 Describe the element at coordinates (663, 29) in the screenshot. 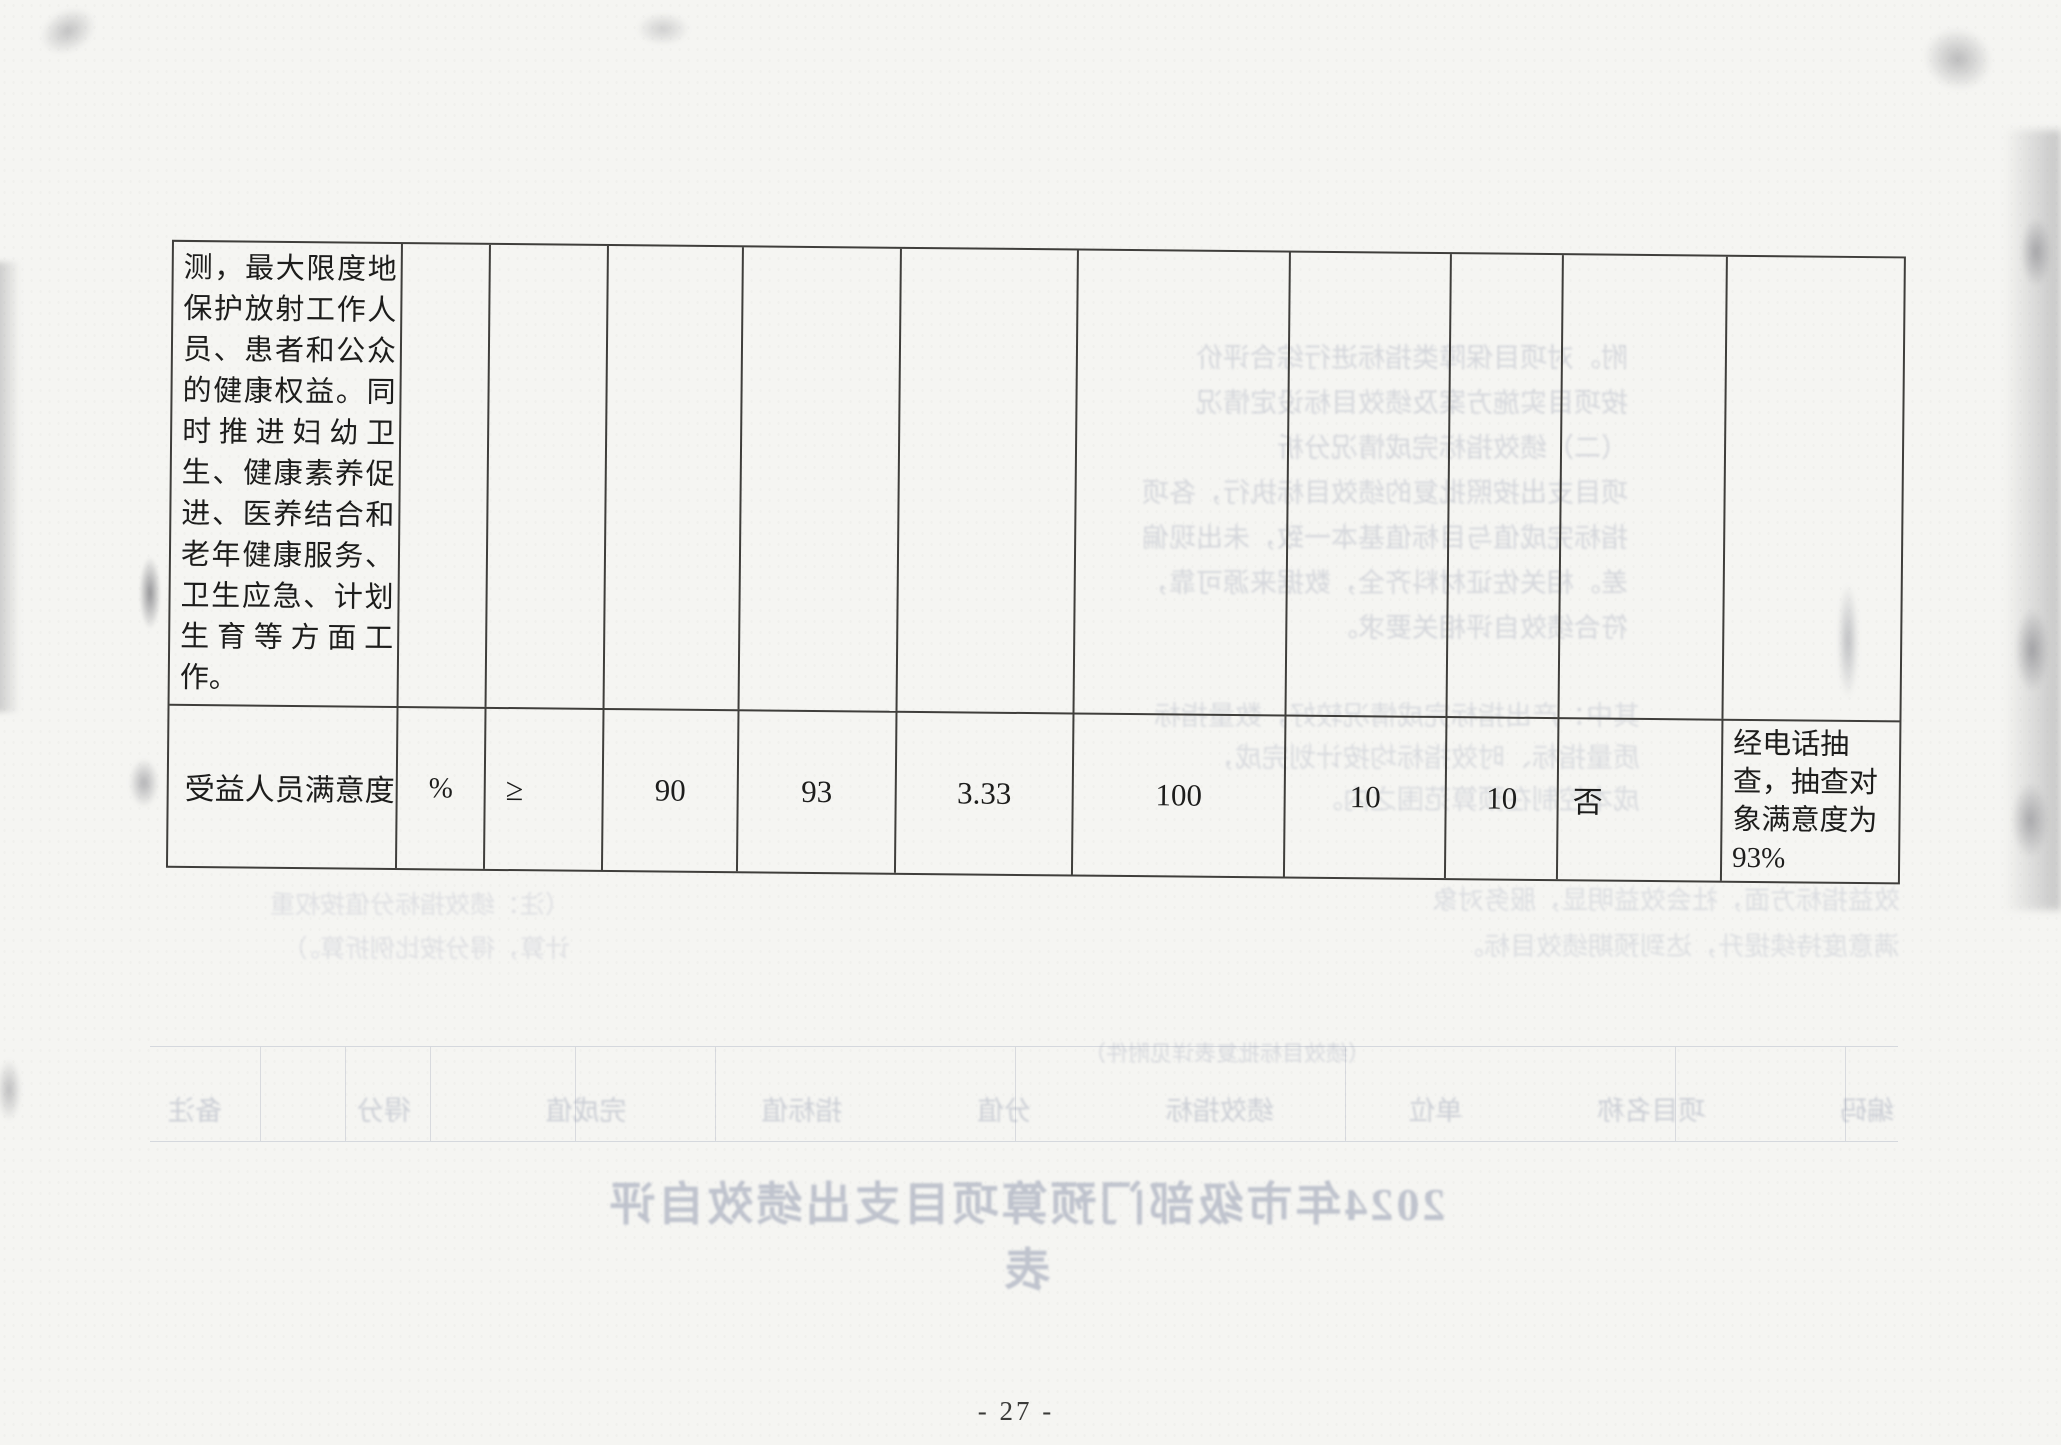

I see `scan-smudge-top-center` at that location.